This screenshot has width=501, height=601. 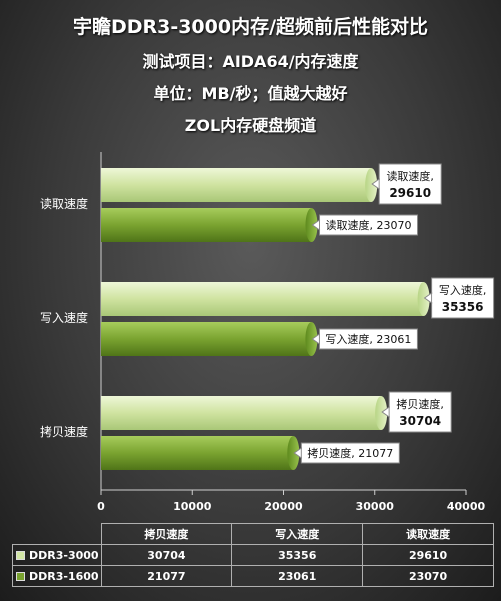 I want to click on category-label: 拷贝速度, so click(x=64, y=431).